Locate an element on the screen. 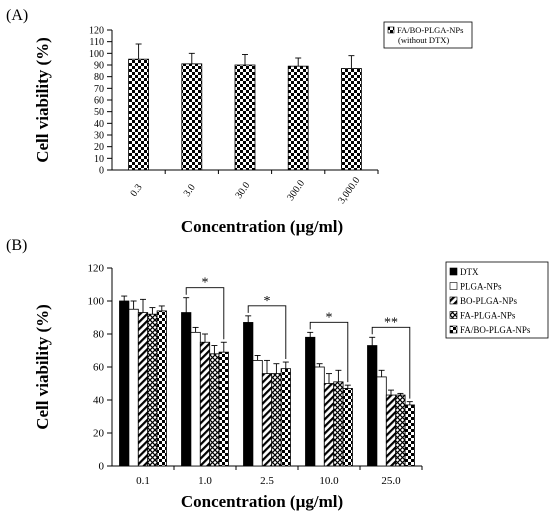  x-tick-label: 10.0 is located at coordinates (329, 481).